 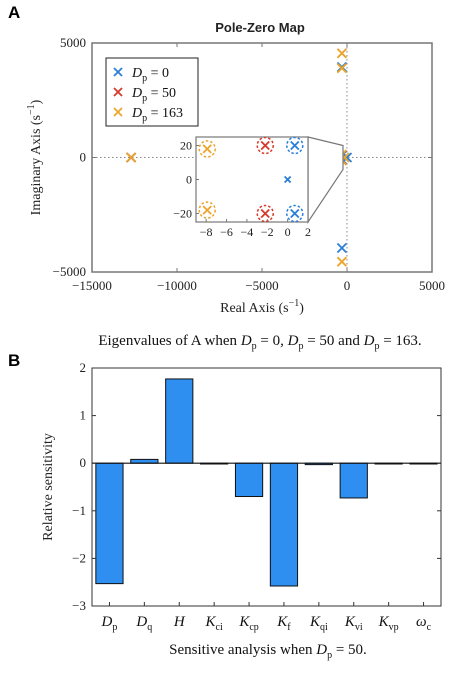 I want to click on legend-entry-0: Dp = 0, so click(x=150, y=75).